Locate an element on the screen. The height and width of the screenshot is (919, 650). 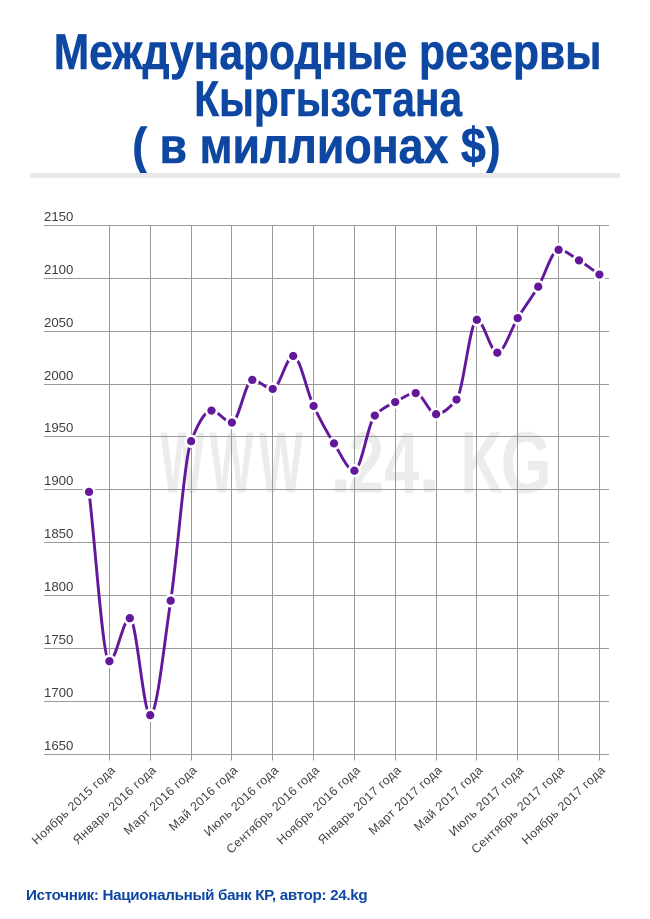
svg-text: 1750 is located at coordinates (58, 639).